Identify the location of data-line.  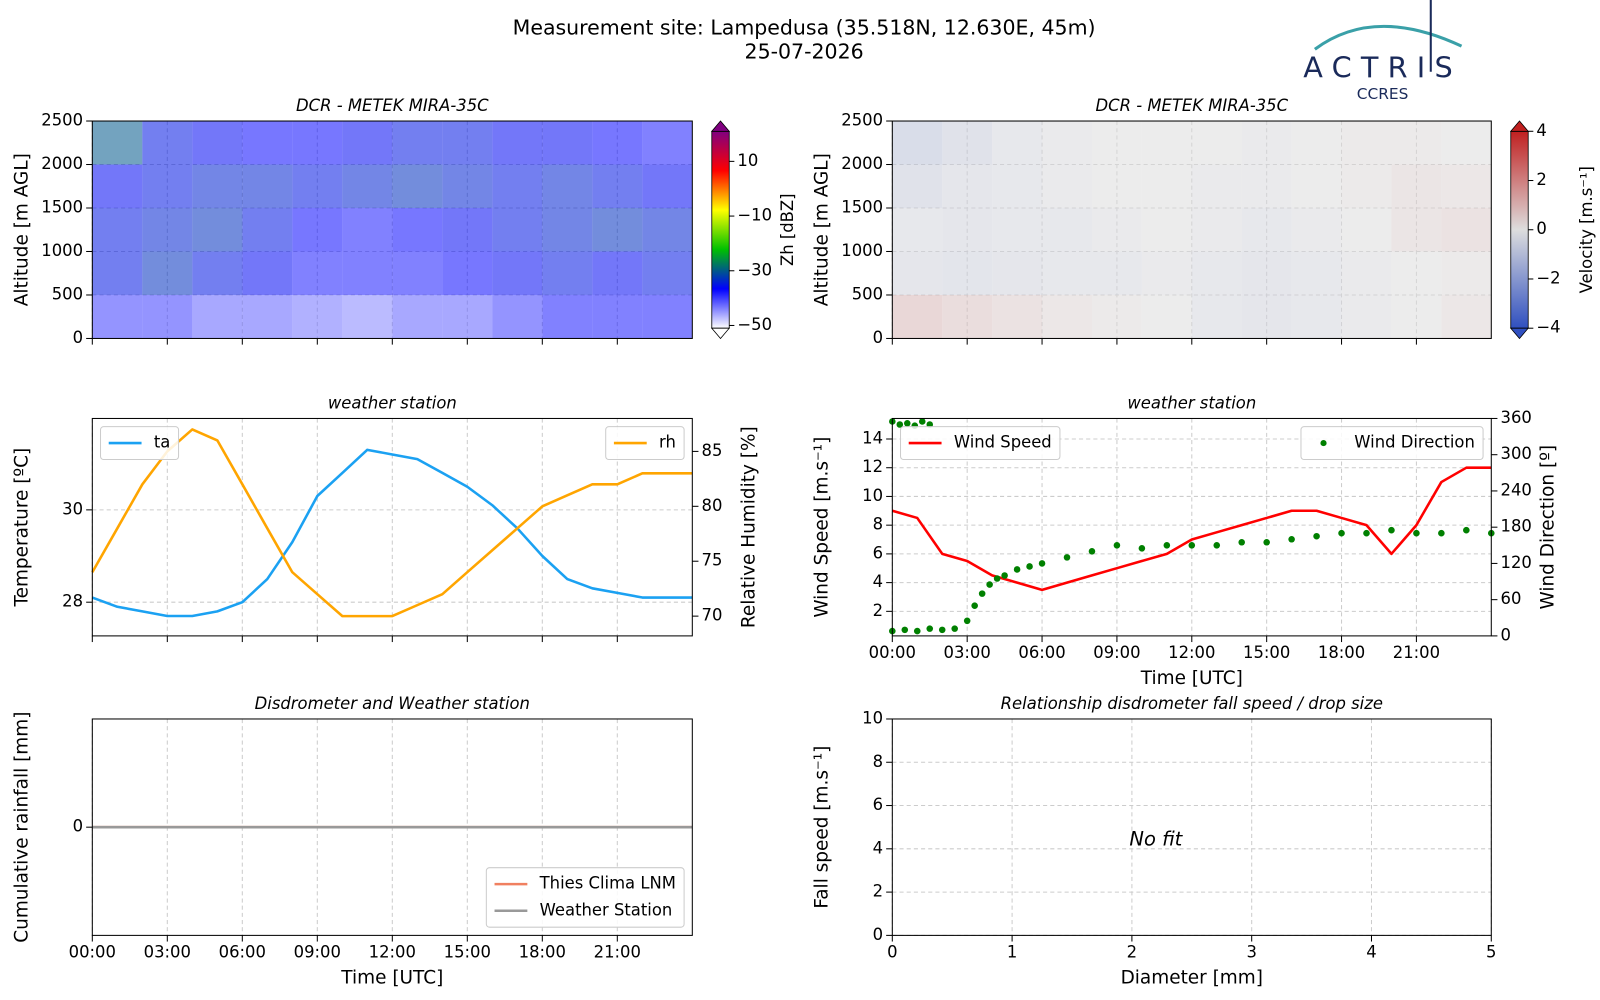
(392, 533).